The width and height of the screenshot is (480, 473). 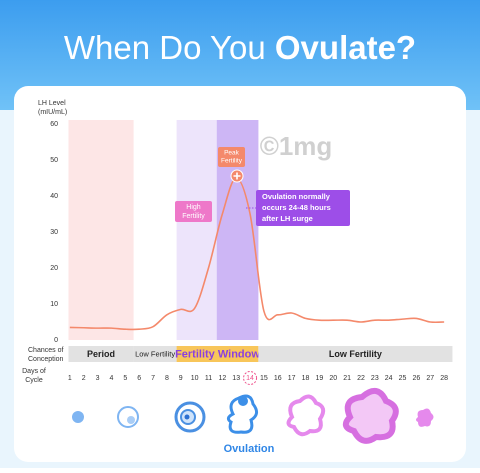 I want to click on peak-box, so click(x=231, y=157).